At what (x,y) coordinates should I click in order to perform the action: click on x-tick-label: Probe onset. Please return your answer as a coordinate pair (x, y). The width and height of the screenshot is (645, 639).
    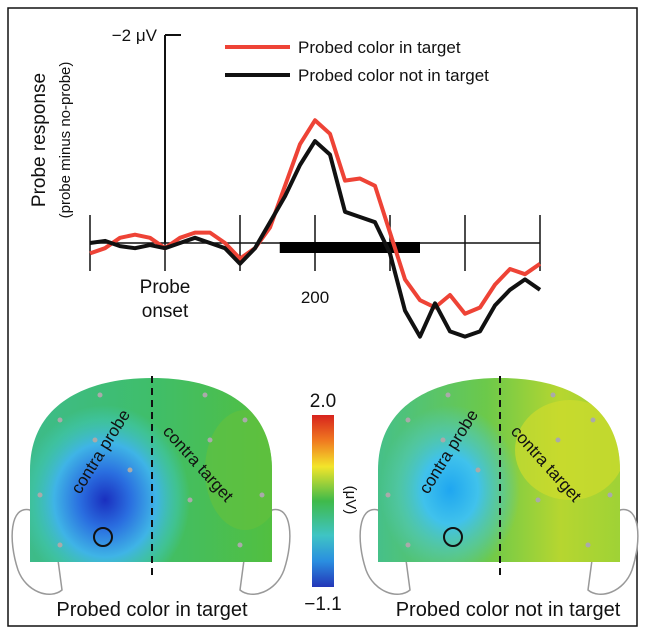
    Looking at the image, I should click on (165, 299).